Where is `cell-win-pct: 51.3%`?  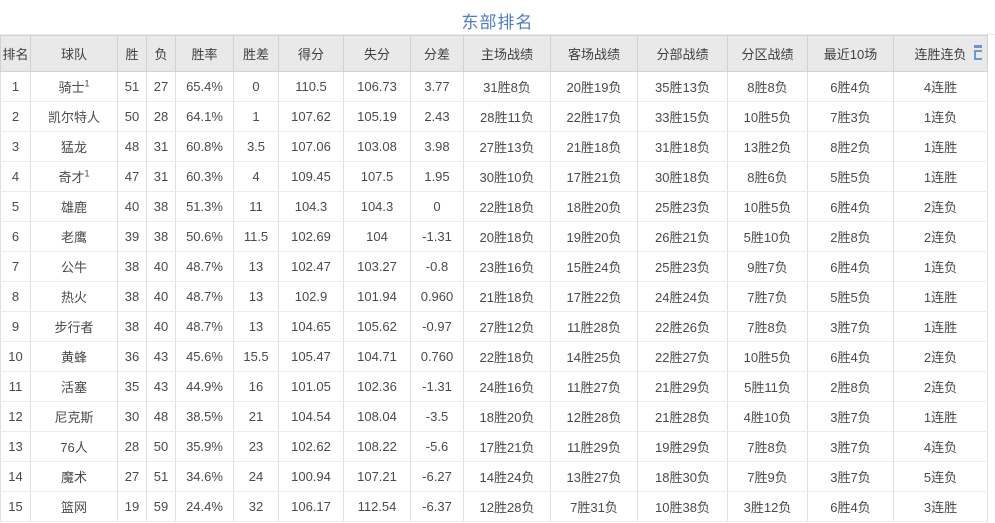 cell-win-pct: 51.3% is located at coordinates (204, 206).